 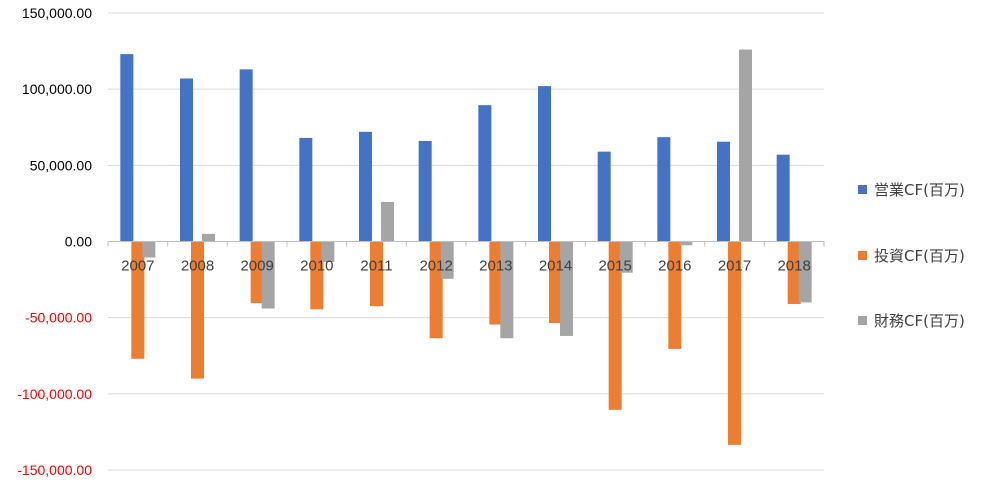 What do you see at coordinates (256, 266) in the screenshot?
I see `x-tick-label: 2009` at bounding box center [256, 266].